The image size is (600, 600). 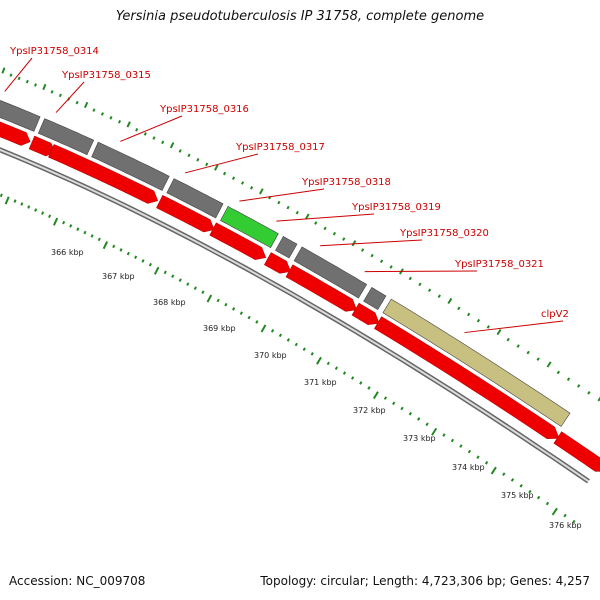 What do you see at coordinates (396, 207) in the screenshot?
I see `gene-label: YpsIP31758_0319` at bounding box center [396, 207].